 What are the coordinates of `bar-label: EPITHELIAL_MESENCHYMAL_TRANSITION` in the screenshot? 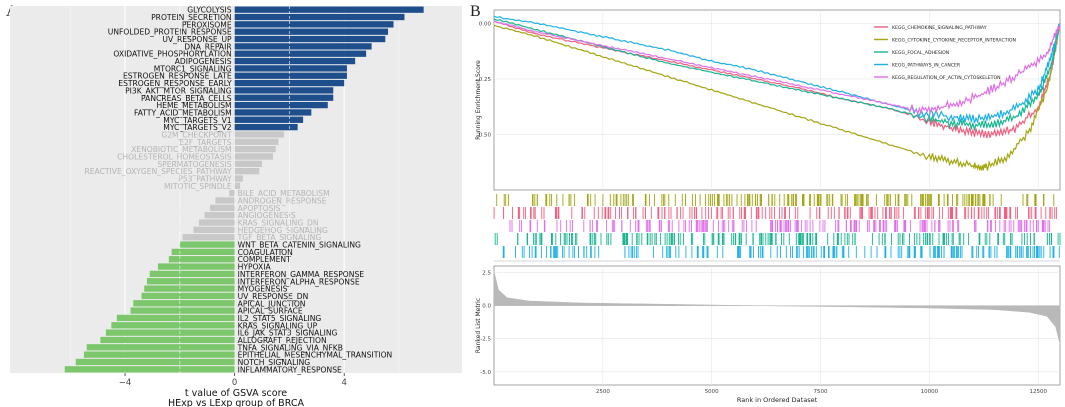 It's located at (315, 355).